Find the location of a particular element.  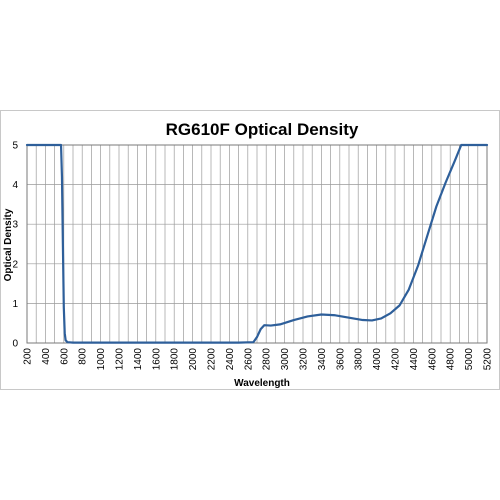

x-tick-label: 1000 is located at coordinates (101, 359).